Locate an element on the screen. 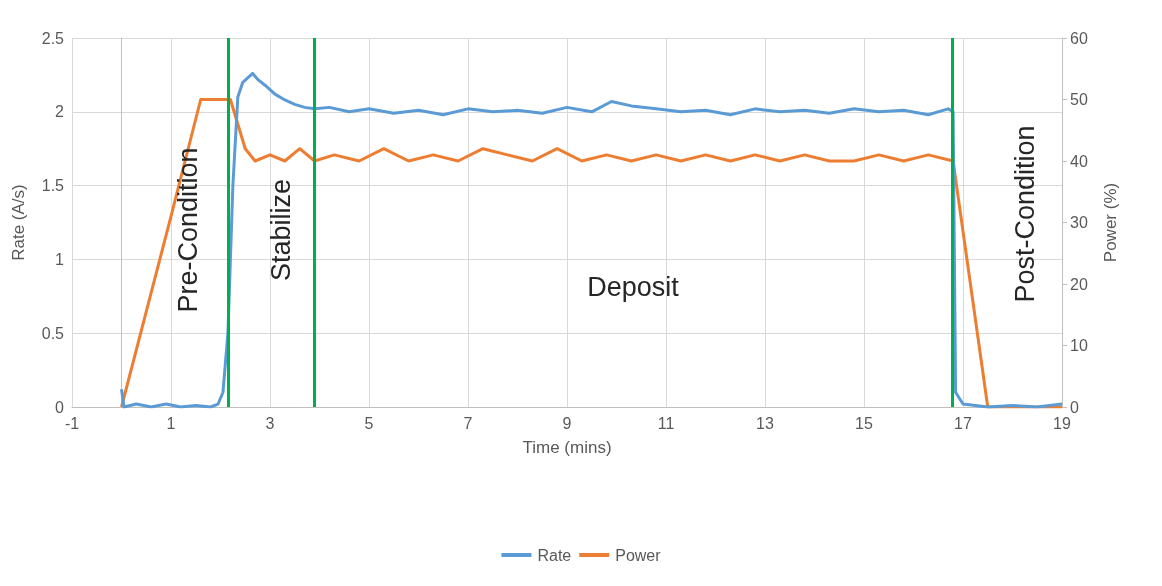 The width and height of the screenshot is (1162, 586). x-tick-label: 15 is located at coordinates (864, 423).